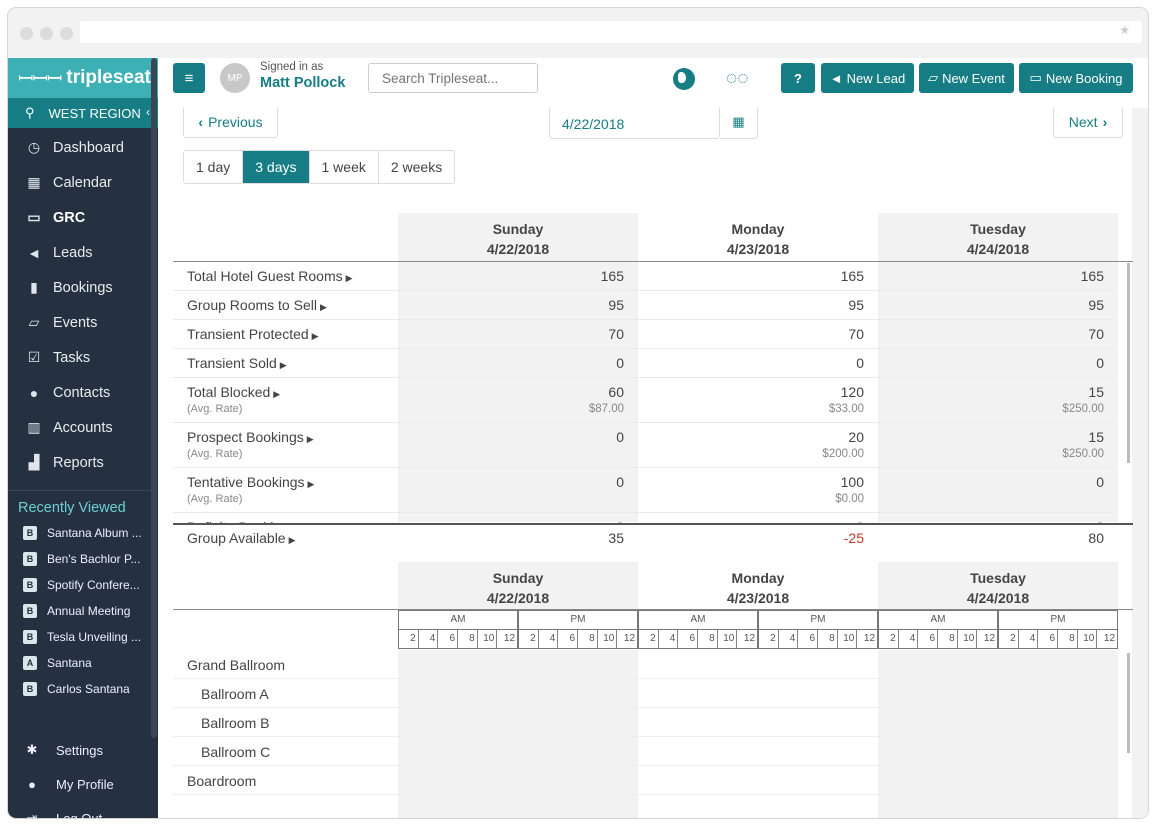 This screenshot has height=826, width=1156. Describe the element at coordinates (938, 639) in the screenshot. I see `hour-ticks: 2 4 6 8 10 12` at that location.